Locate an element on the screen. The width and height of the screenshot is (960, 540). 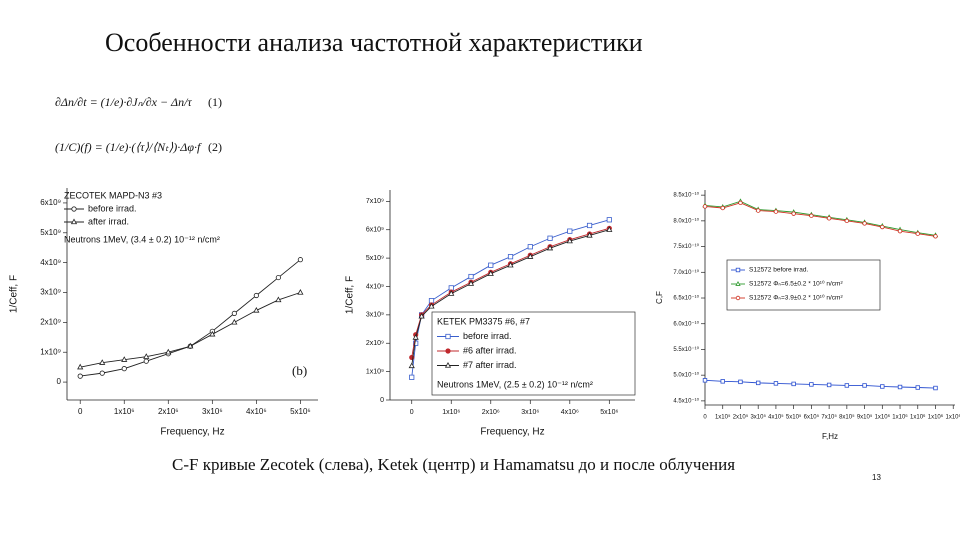
x-tick-label: 9x10⁵ is located at coordinates (865, 417).